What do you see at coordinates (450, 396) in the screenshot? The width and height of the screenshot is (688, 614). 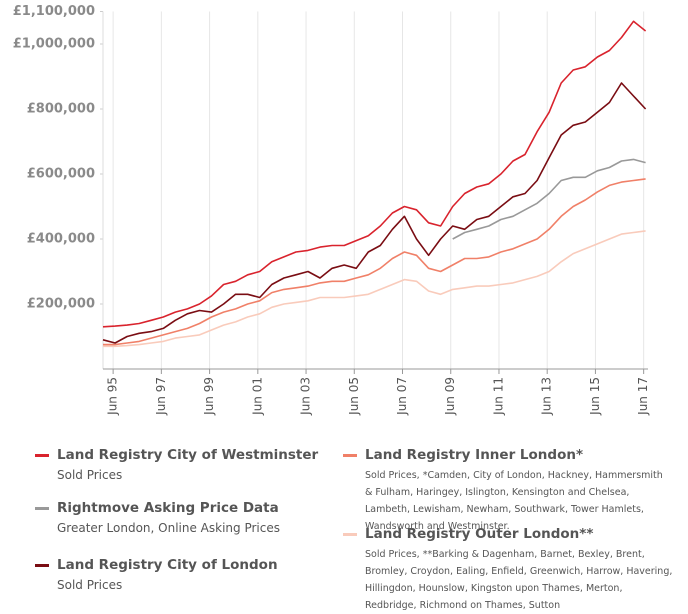 I see `x-tick-label: Jun 09` at bounding box center [450, 396].